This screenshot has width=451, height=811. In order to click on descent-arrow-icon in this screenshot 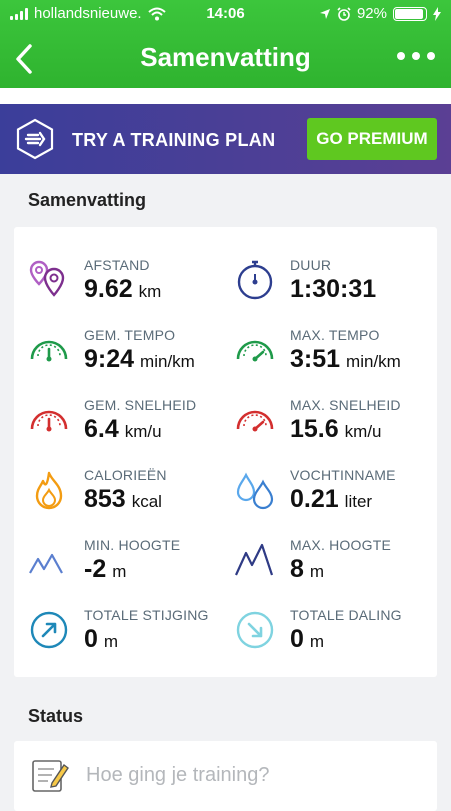, I will do `click(255, 630)`.